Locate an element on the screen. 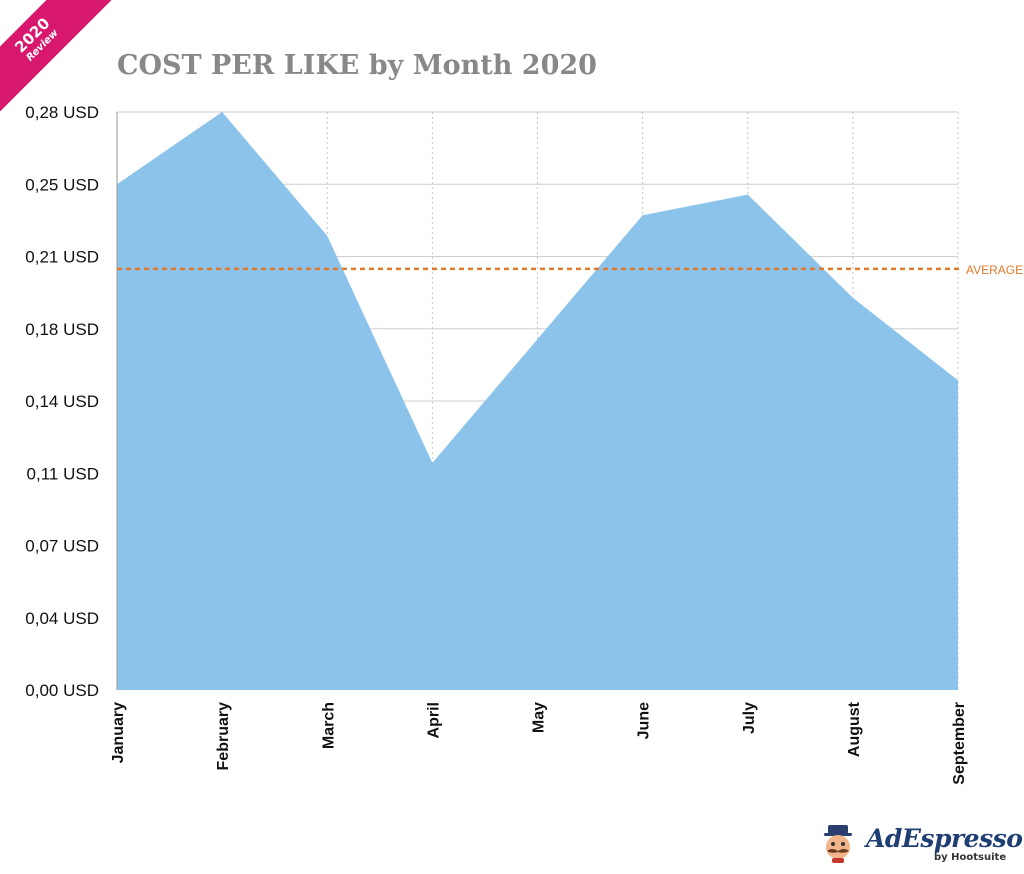  x-tick-label: July is located at coordinates (749, 718).